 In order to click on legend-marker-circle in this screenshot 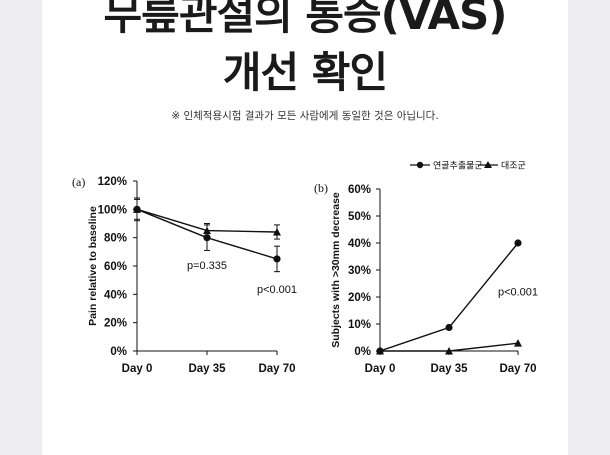, I will do `click(420, 165)`.